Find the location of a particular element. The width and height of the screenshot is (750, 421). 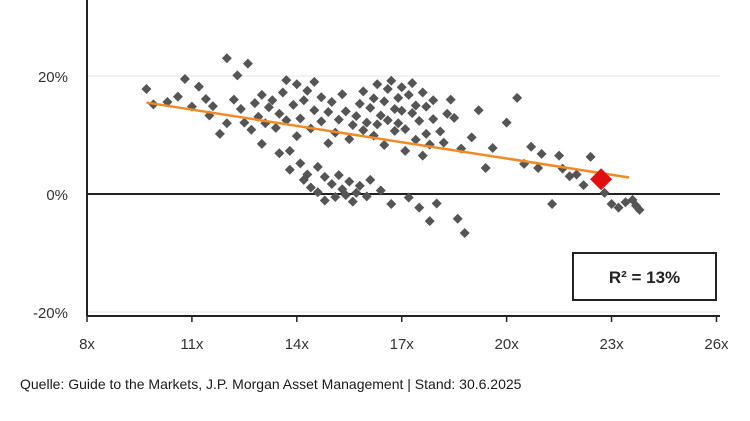

x-tick-label: 11x is located at coordinates (192, 344).